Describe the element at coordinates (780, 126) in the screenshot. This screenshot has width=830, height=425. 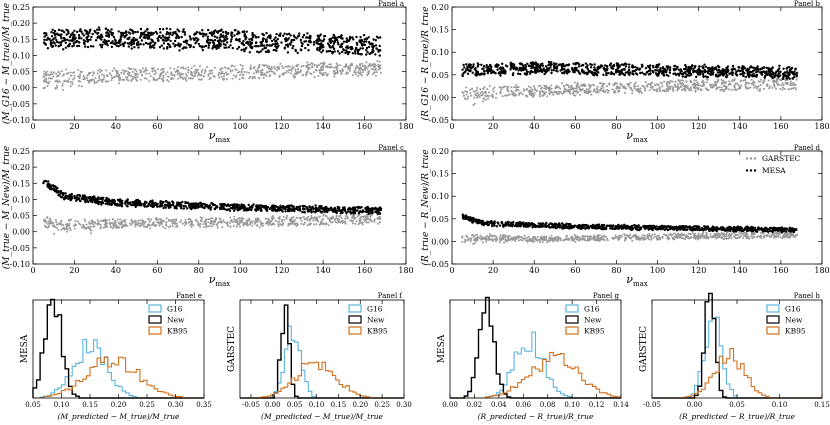
I see `x-tick-label: 160` at that location.